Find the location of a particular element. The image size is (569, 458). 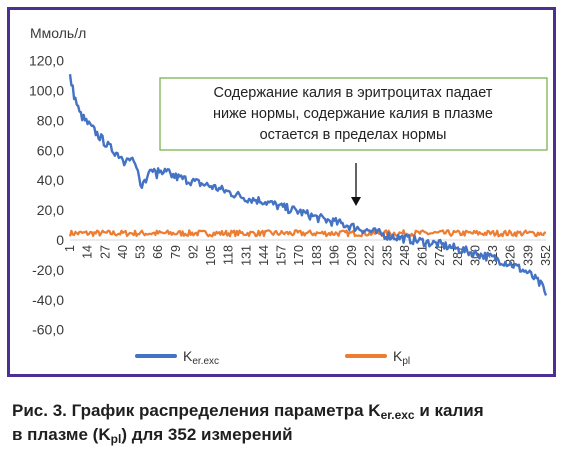

y-axis-title: Ммоль/л is located at coordinates (58, 33).